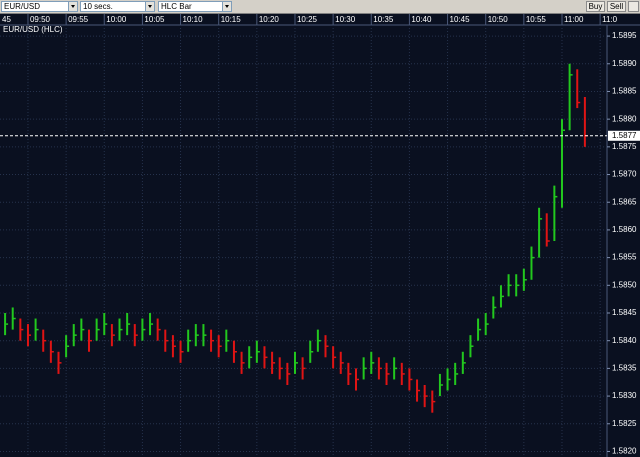  I want to click on x-tick-label: 10:25, so click(307, 19).